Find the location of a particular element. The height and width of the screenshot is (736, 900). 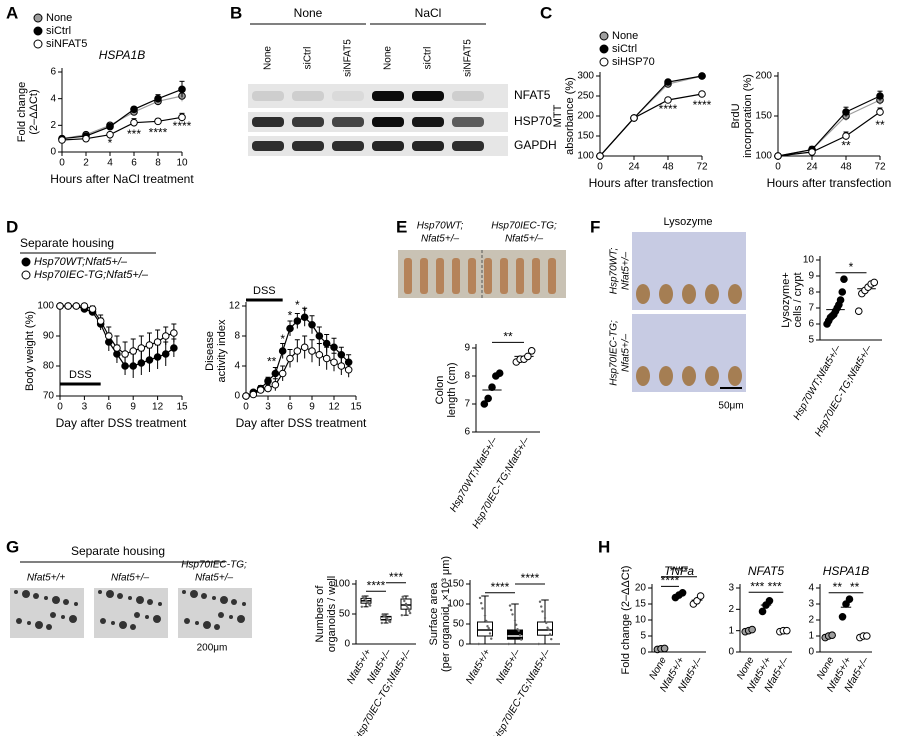

y-tick-label: 150 is located at coordinates (585, 136).